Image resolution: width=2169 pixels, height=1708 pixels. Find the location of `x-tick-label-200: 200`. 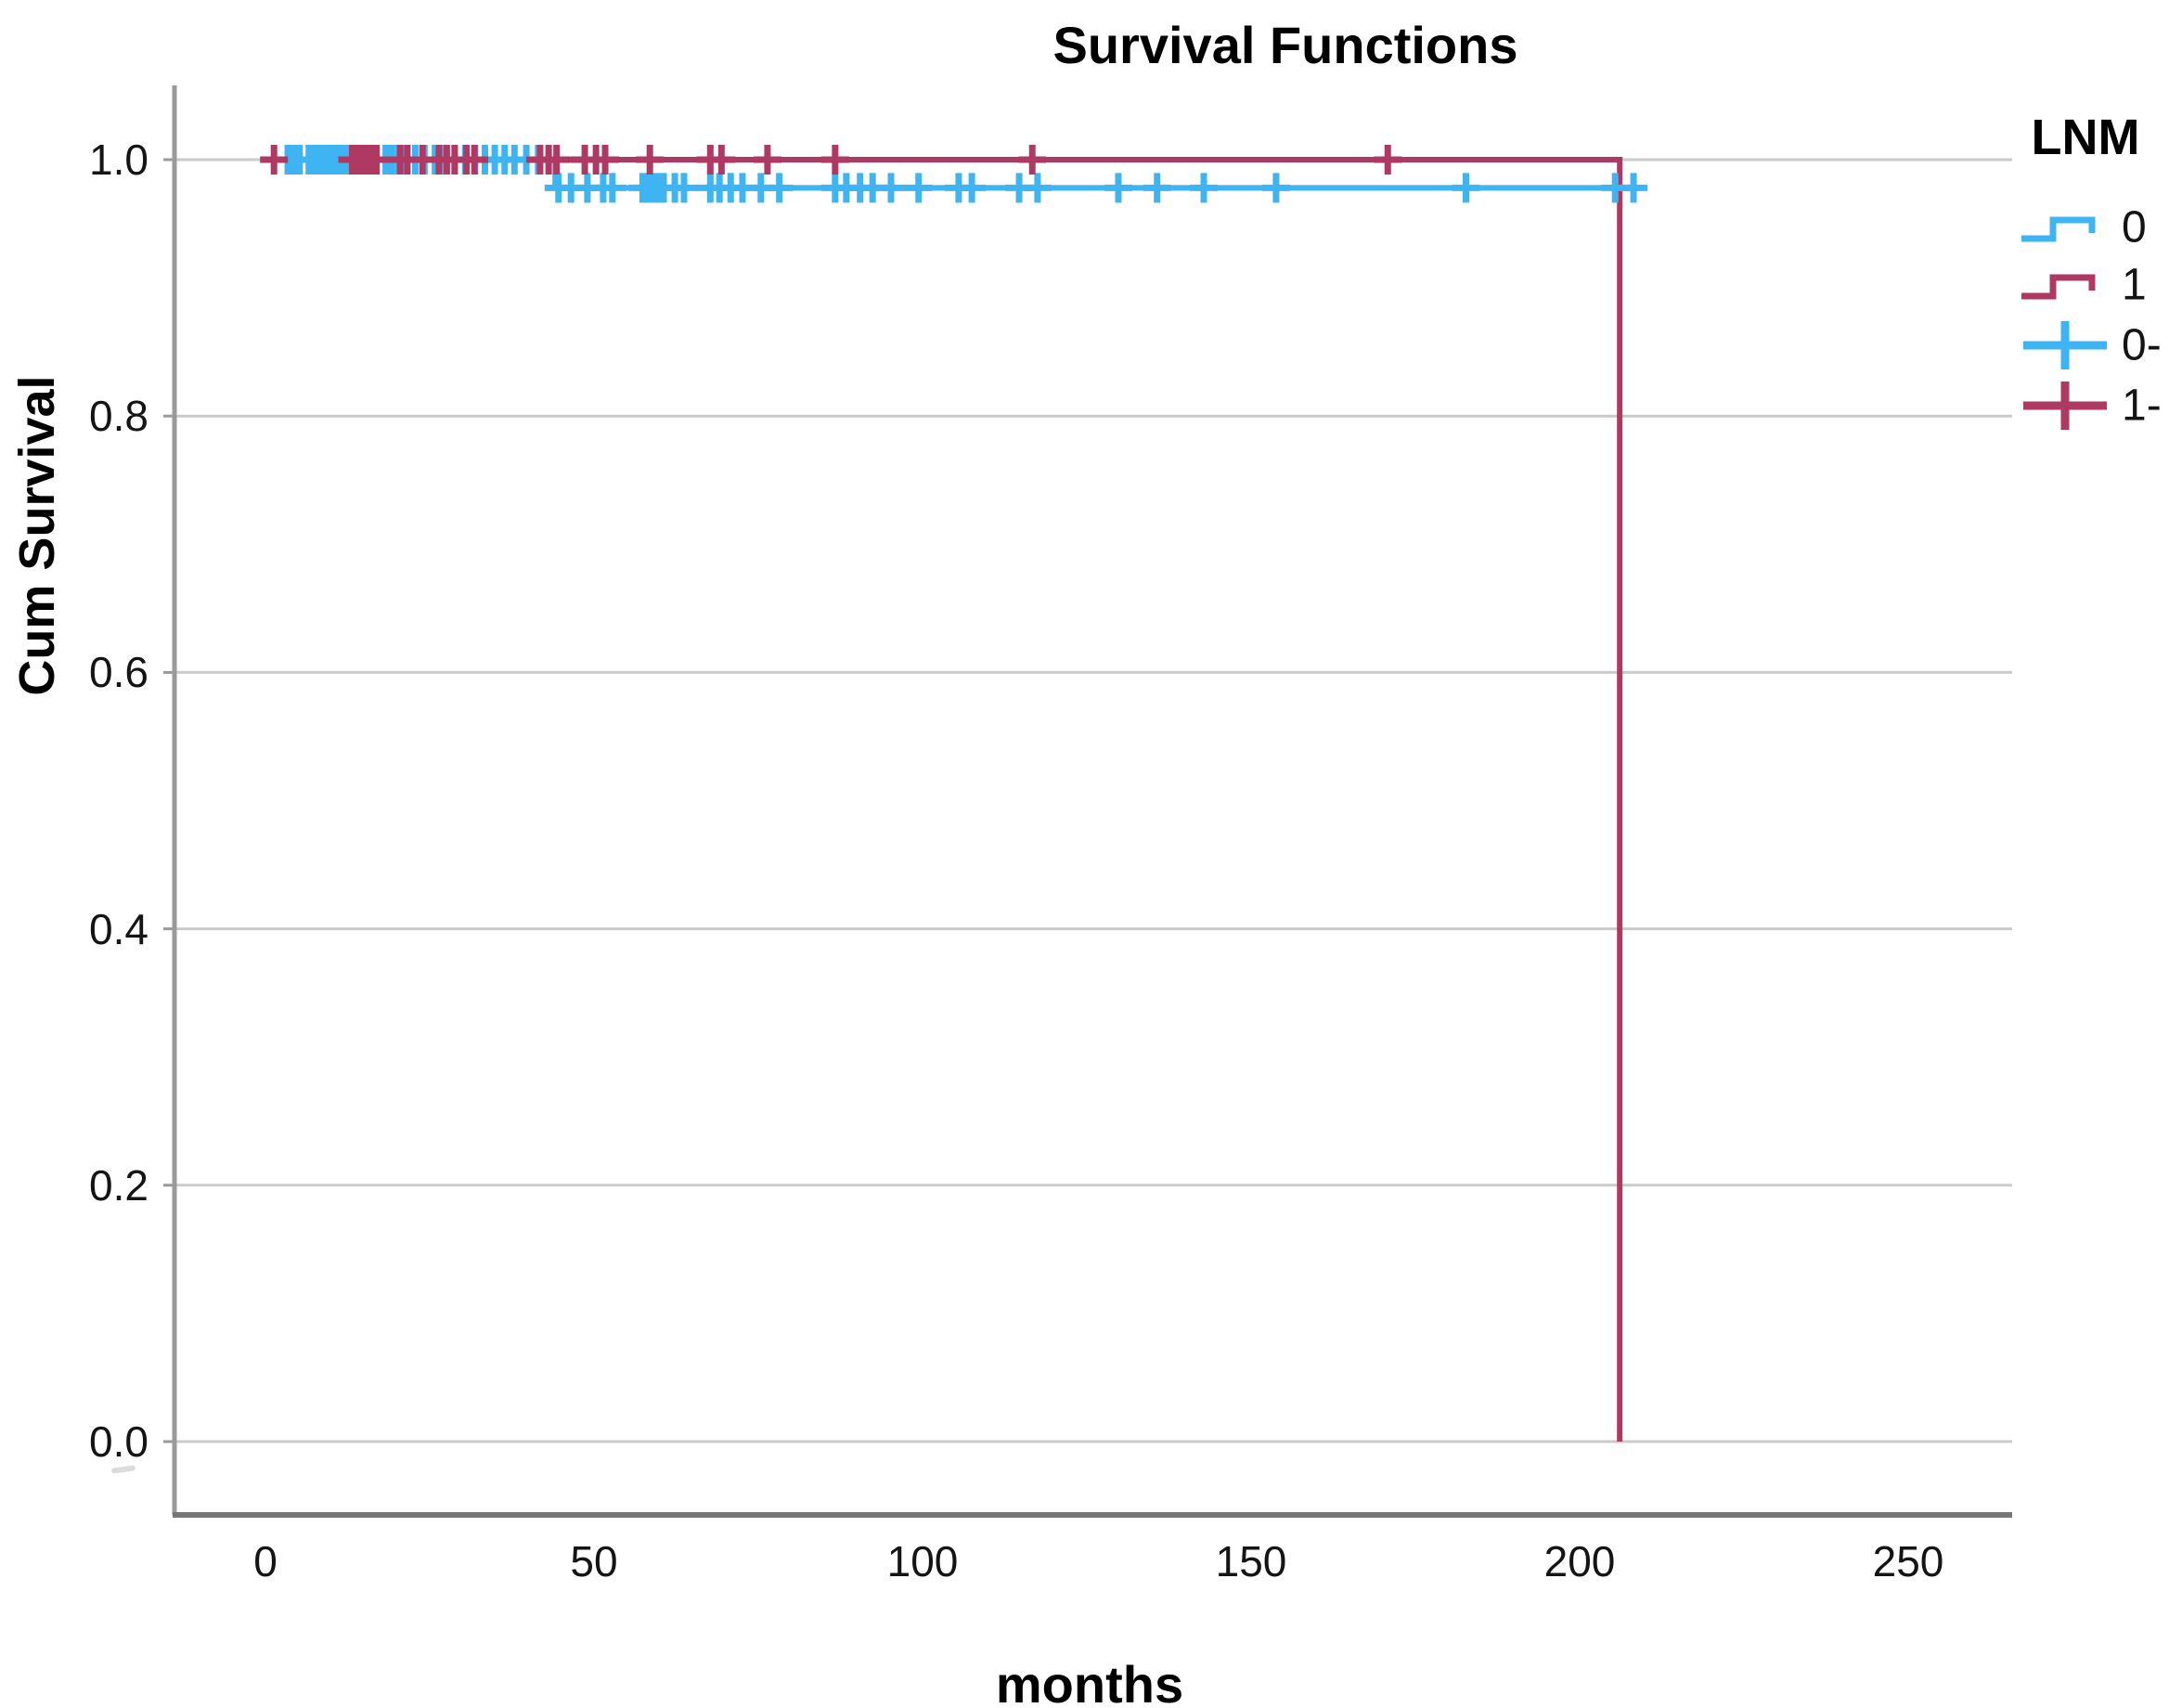

x-tick-label-200: 200 is located at coordinates (1579, 1561).